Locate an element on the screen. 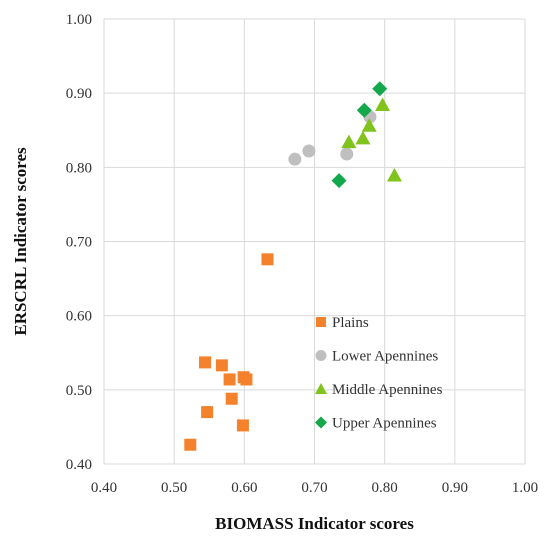  x-tick-label: 0.60 is located at coordinates (244, 488).